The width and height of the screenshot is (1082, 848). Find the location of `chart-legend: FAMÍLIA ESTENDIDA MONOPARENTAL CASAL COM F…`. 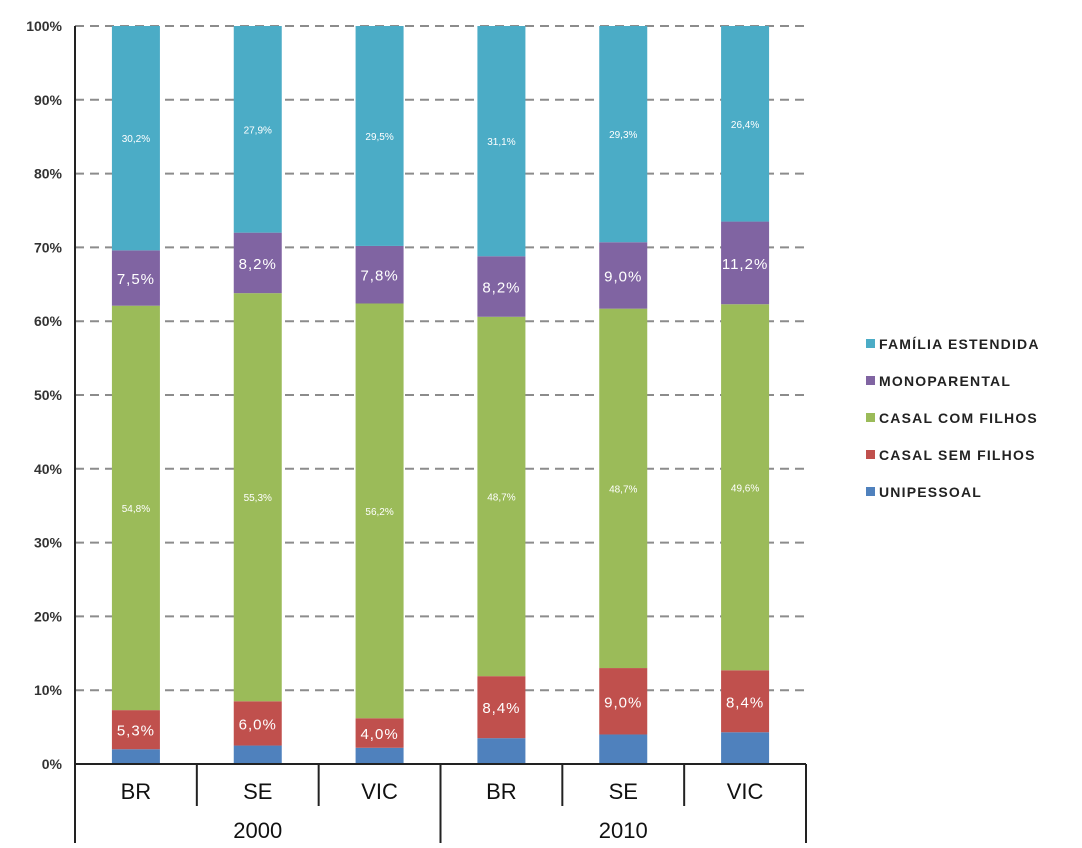

chart-legend: FAMÍLIA ESTENDIDA MONOPARENTAL CASAL COM F… is located at coordinates (953, 417).